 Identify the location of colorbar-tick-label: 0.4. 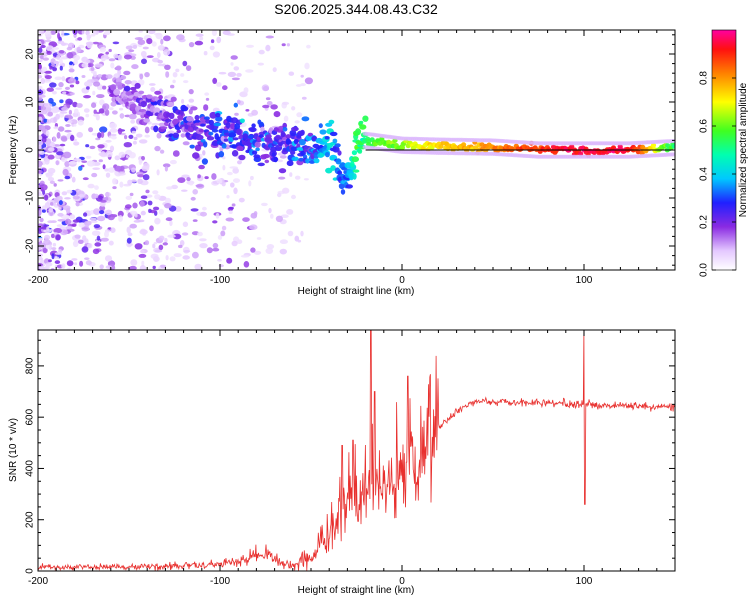
(704, 174).